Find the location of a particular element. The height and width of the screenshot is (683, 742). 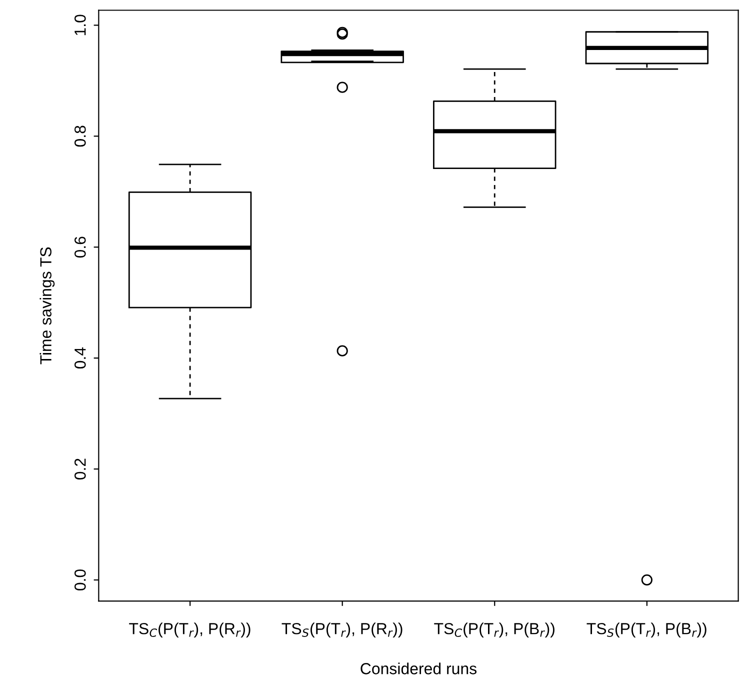

x-tick-label: TS$_{C}$(P(T$_{r}$), P(B$_{r}$)) is located at coordinates (494, 630).